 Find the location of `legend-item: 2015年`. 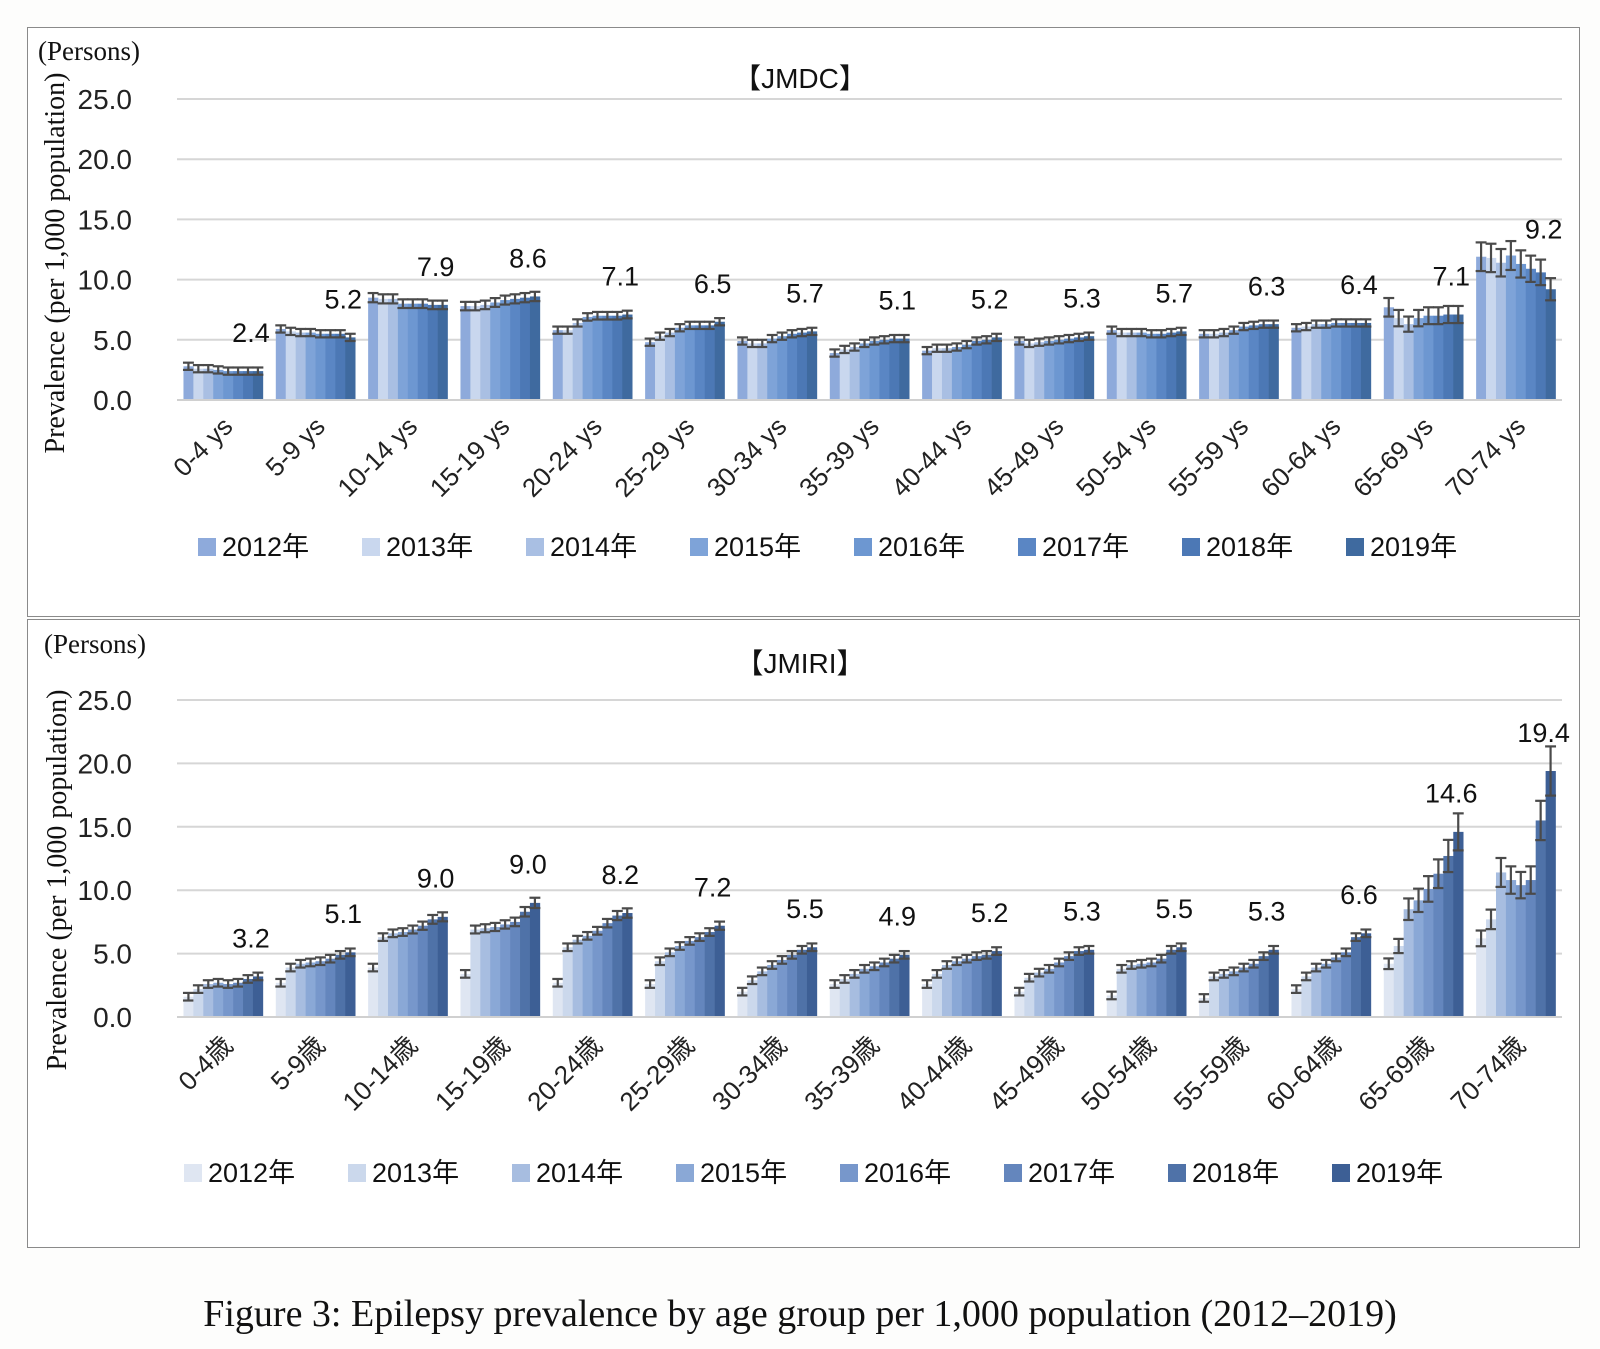

legend-item: 2015年 is located at coordinates (731, 1173).